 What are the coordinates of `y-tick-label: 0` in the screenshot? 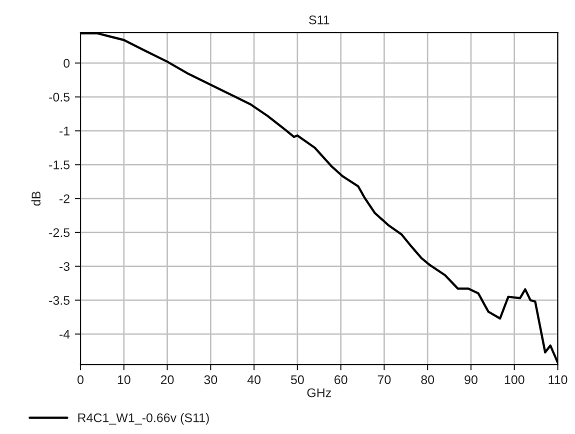 It's located at (67, 63).